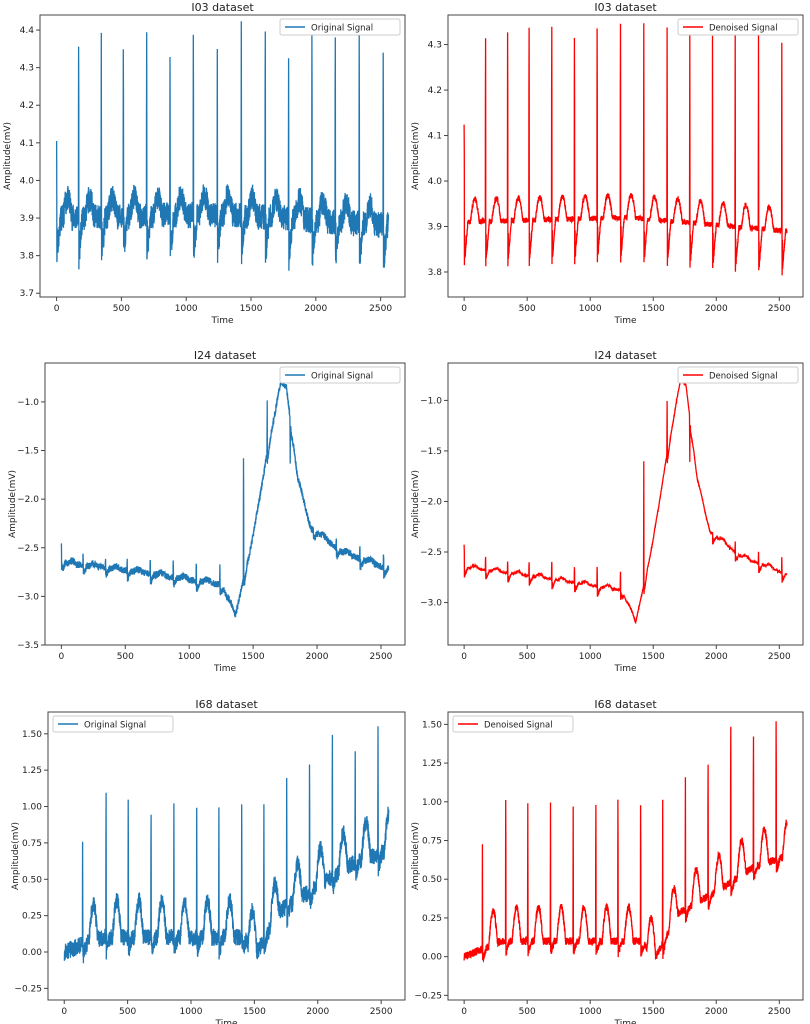 Image resolution: width=810 pixels, height=1024 pixels. What do you see at coordinates (435, 46) in the screenshot?
I see `y-tick-label: 4.3` at bounding box center [435, 46].